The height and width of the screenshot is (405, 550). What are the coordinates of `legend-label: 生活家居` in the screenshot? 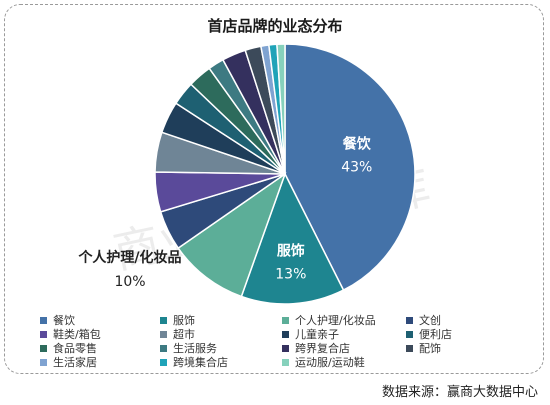 It's located at (75, 362).